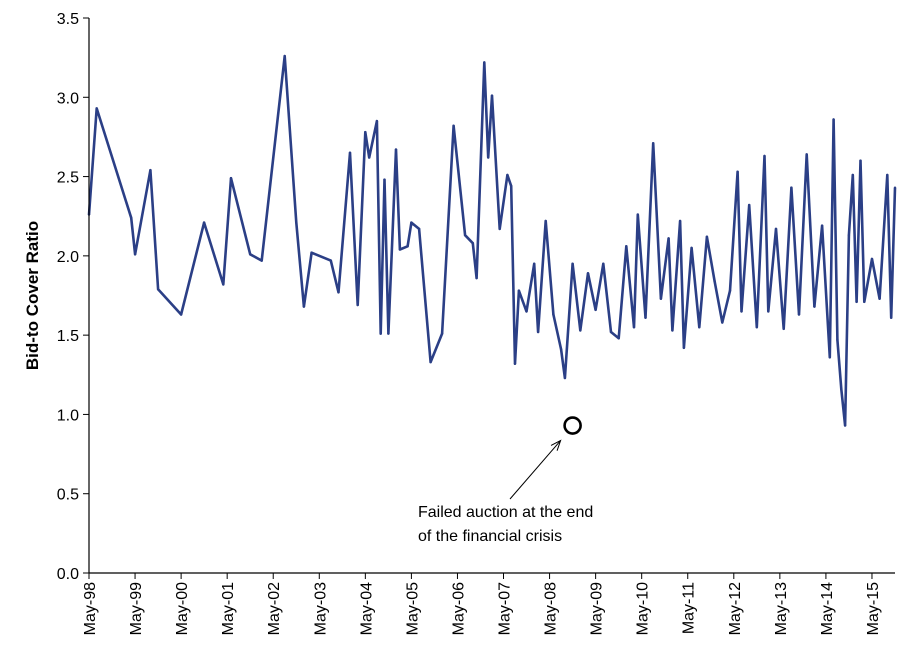 This screenshot has width=911, height=667. I want to click on x-tick-label: May-06, so click(458, 608).